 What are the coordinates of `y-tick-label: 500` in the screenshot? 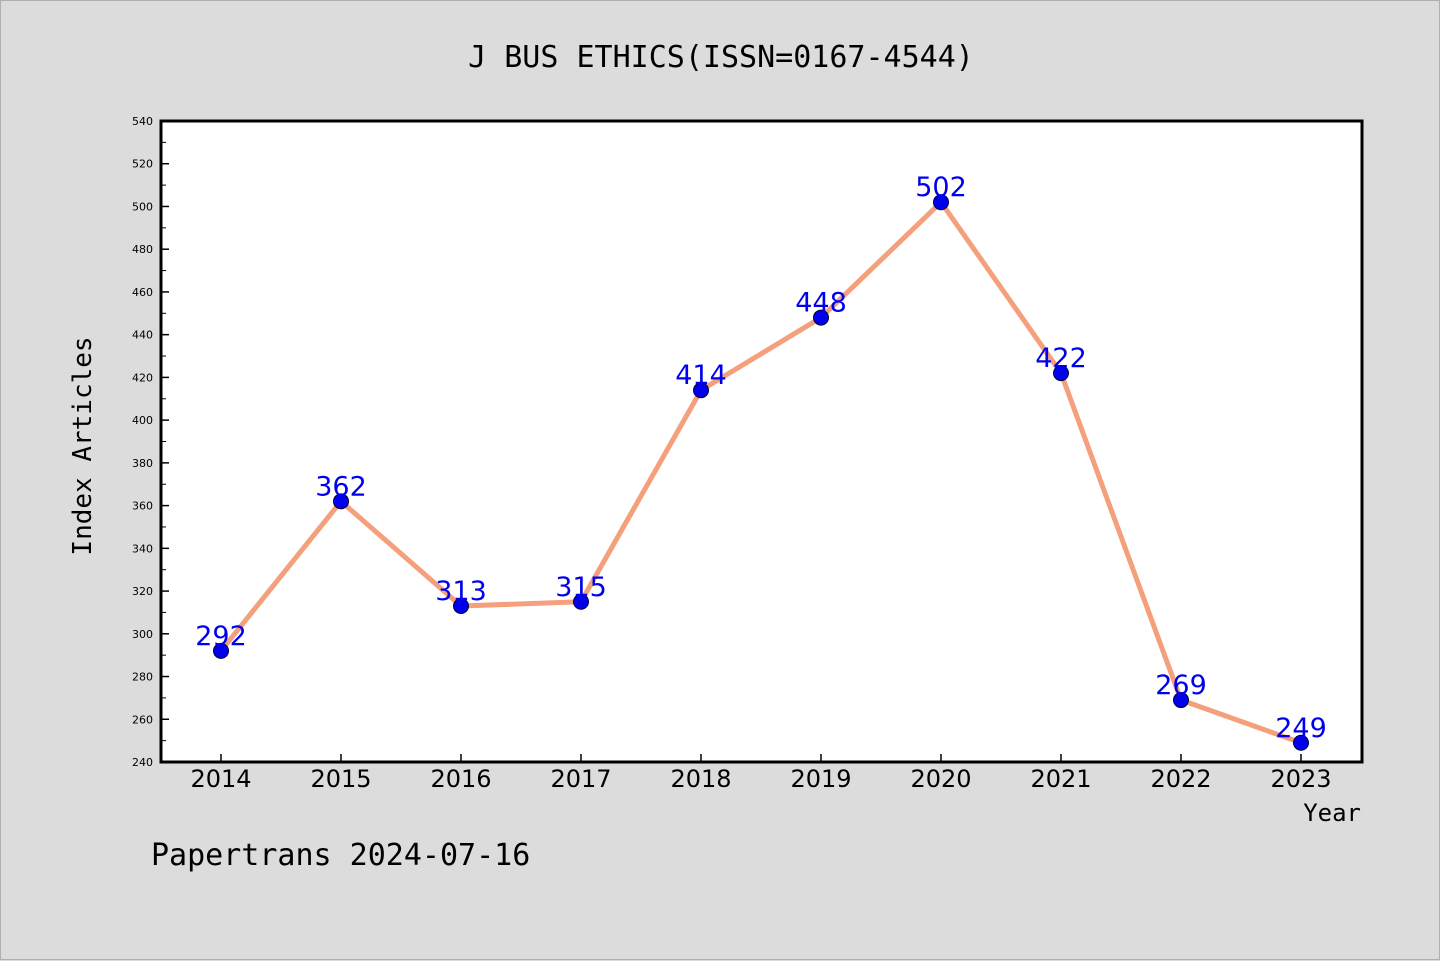 It's located at (142, 206).